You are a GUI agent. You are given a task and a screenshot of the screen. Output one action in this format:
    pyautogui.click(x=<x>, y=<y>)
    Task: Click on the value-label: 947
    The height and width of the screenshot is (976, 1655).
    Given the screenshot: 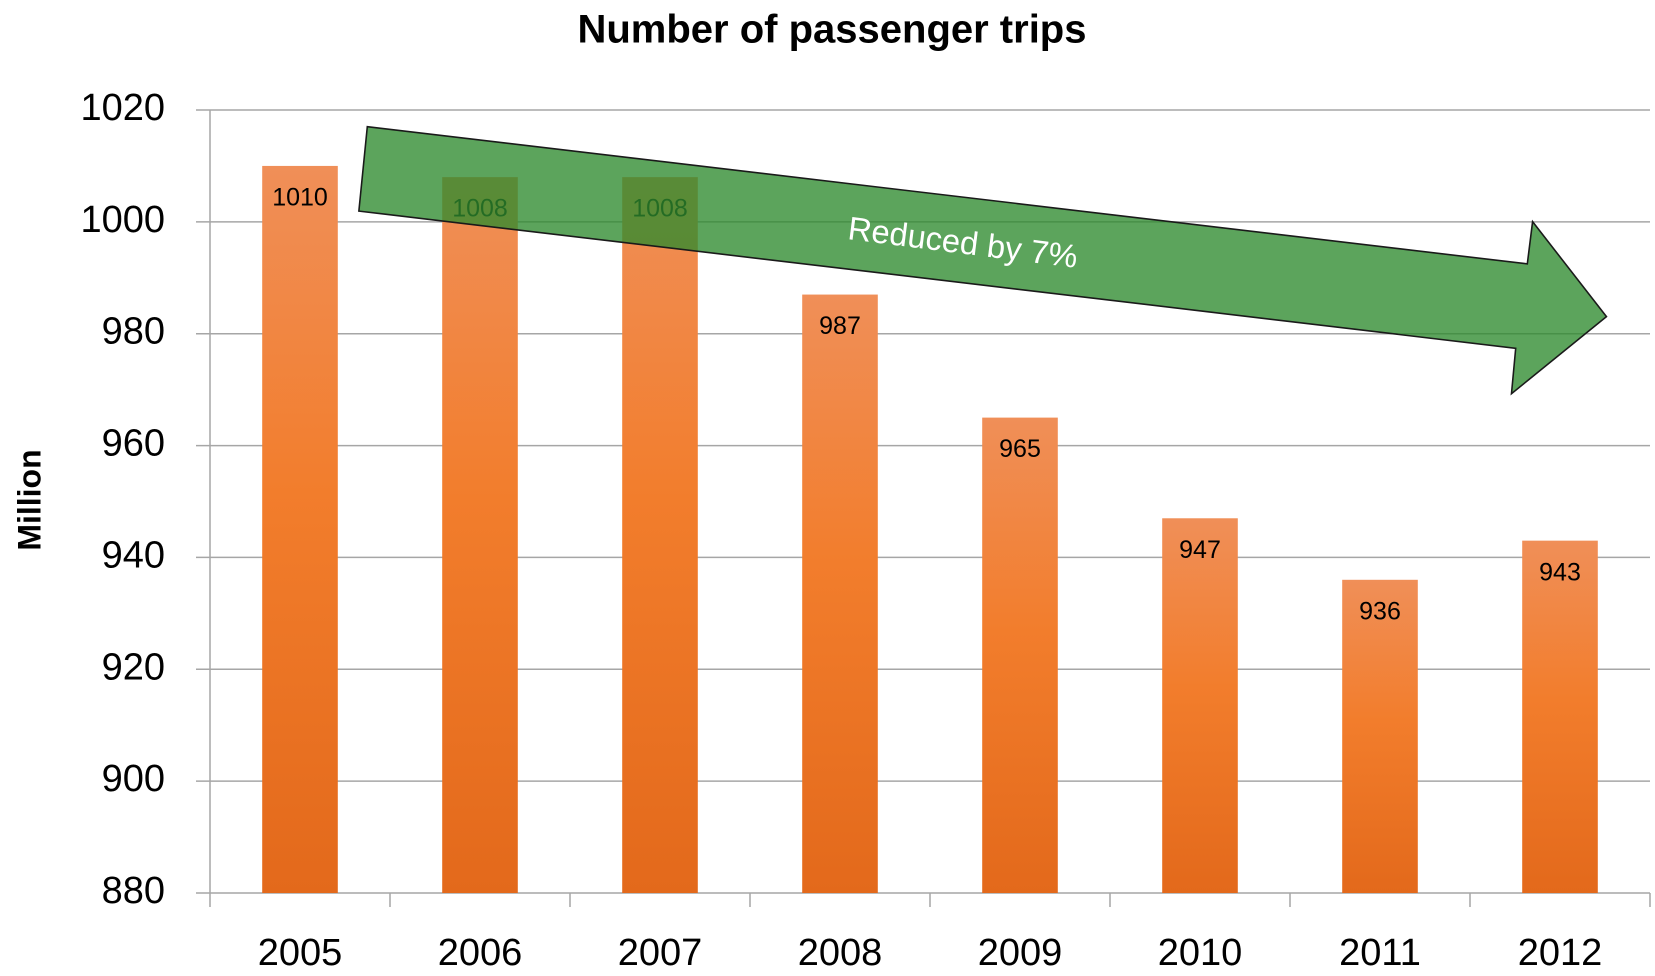 What is the action you would take?
    pyautogui.click(x=1200, y=550)
    